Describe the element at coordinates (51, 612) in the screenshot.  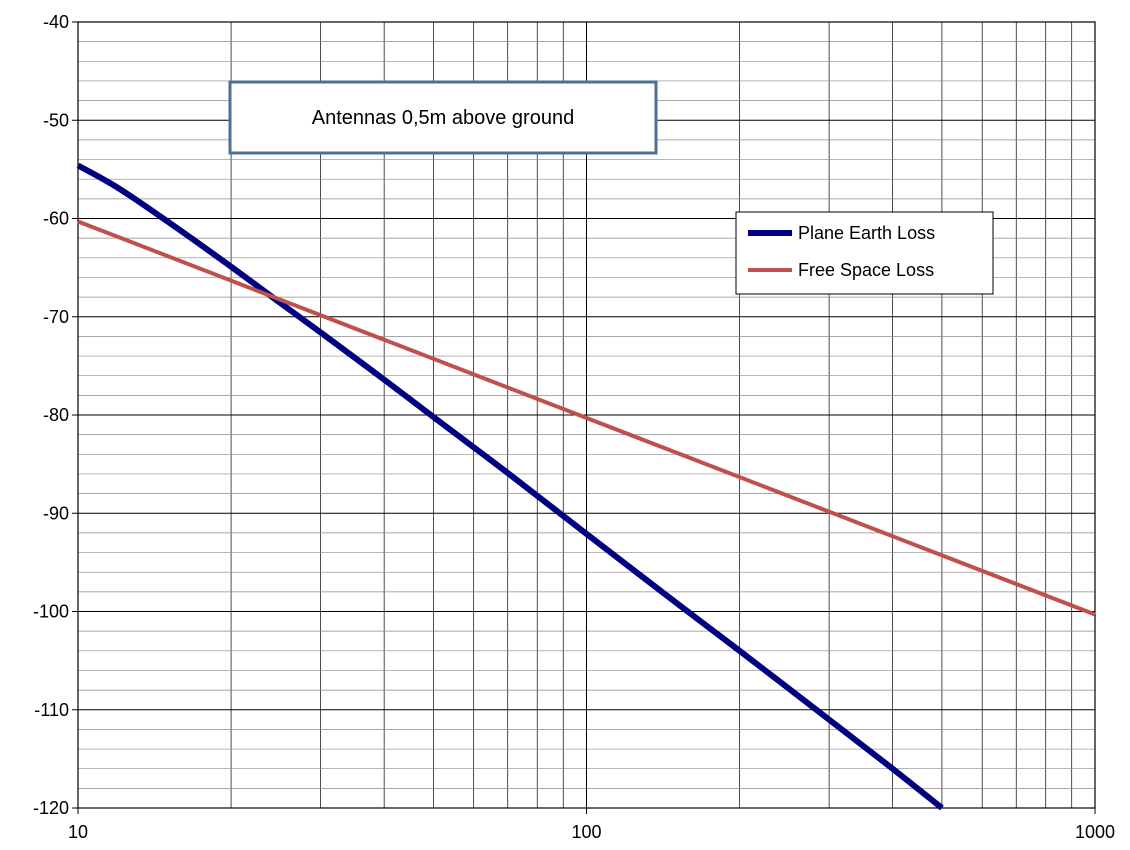
I see `y-tick-label: -100` at that location.